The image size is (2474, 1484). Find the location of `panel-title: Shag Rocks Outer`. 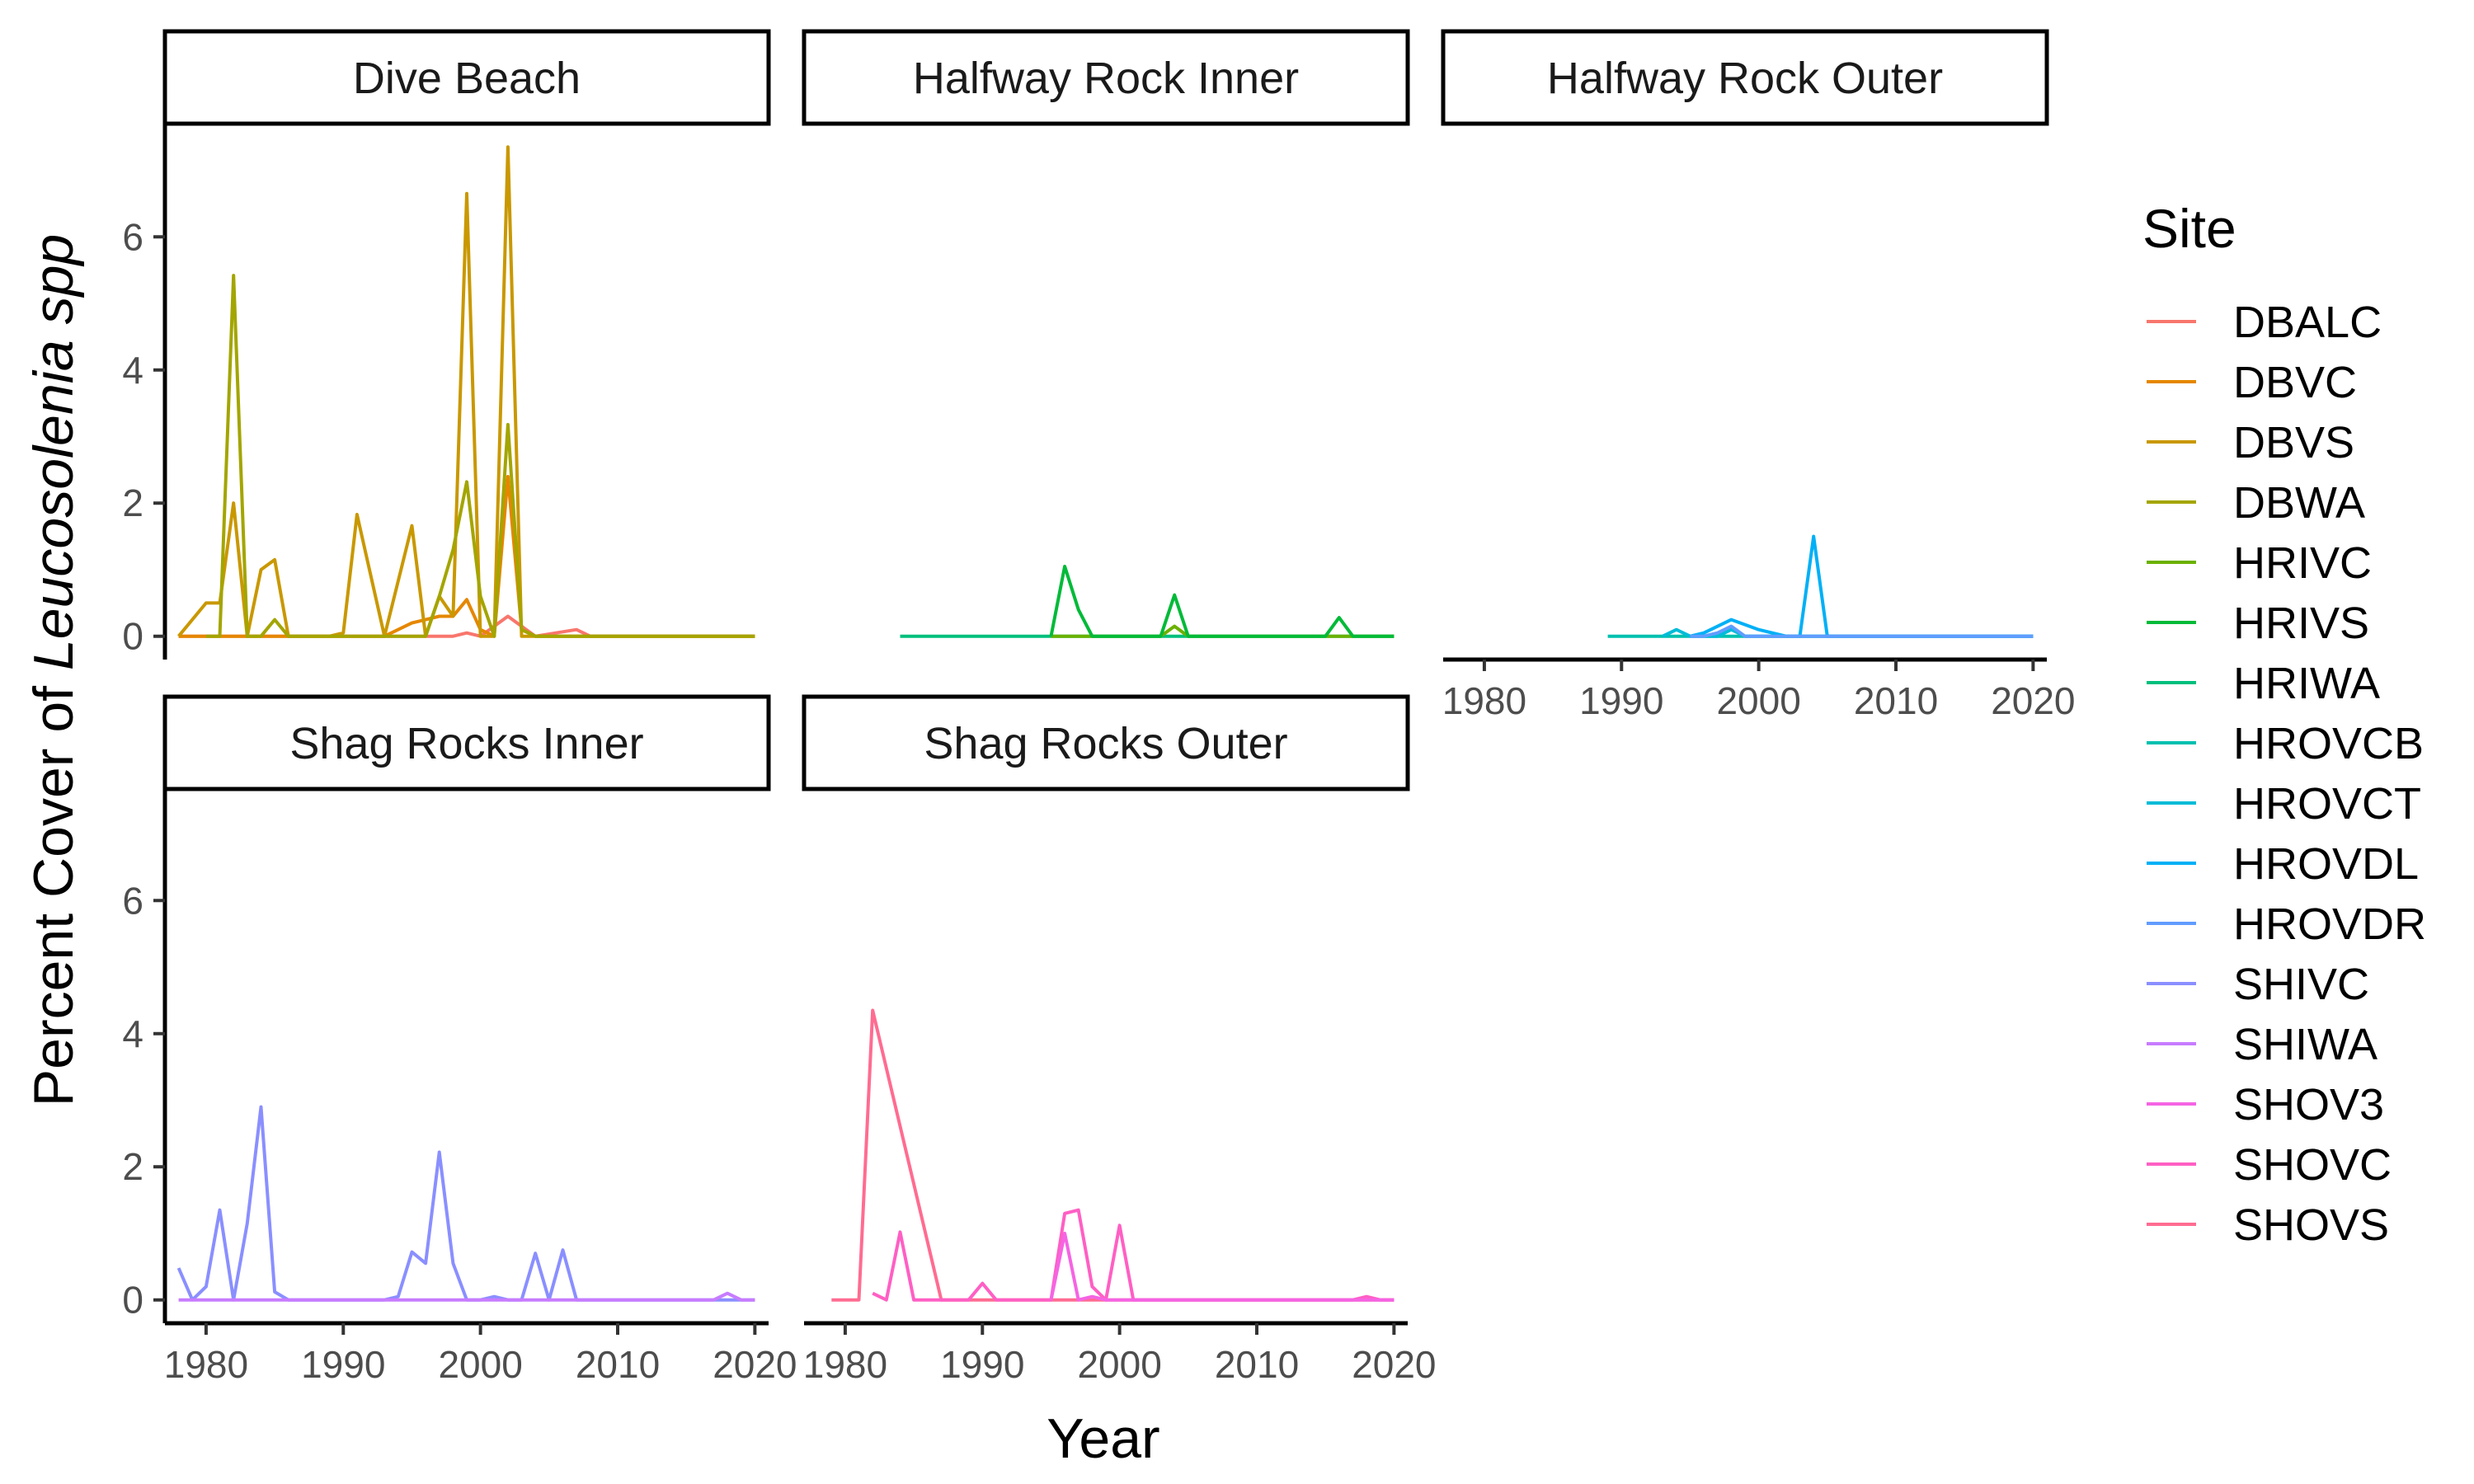

panel-title: Shag Rocks Outer is located at coordinates (1105, 743).